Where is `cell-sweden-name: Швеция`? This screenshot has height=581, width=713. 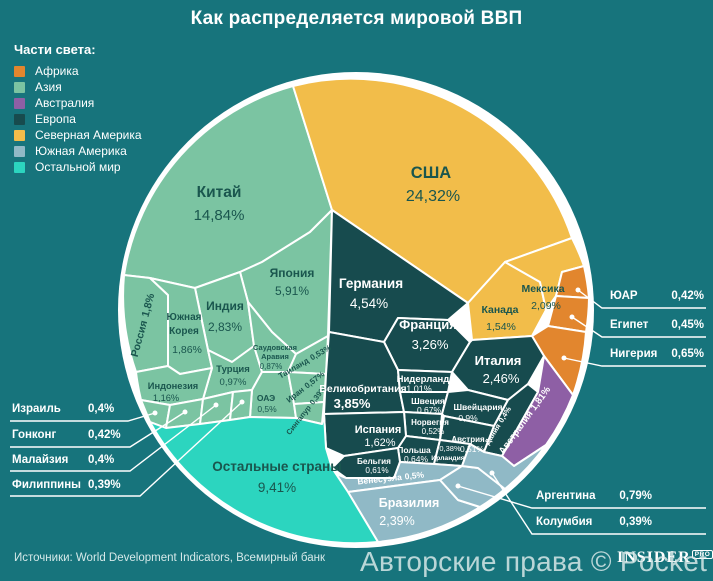
cell-sweden-name: Швеция is located at coordinates (428, 401).